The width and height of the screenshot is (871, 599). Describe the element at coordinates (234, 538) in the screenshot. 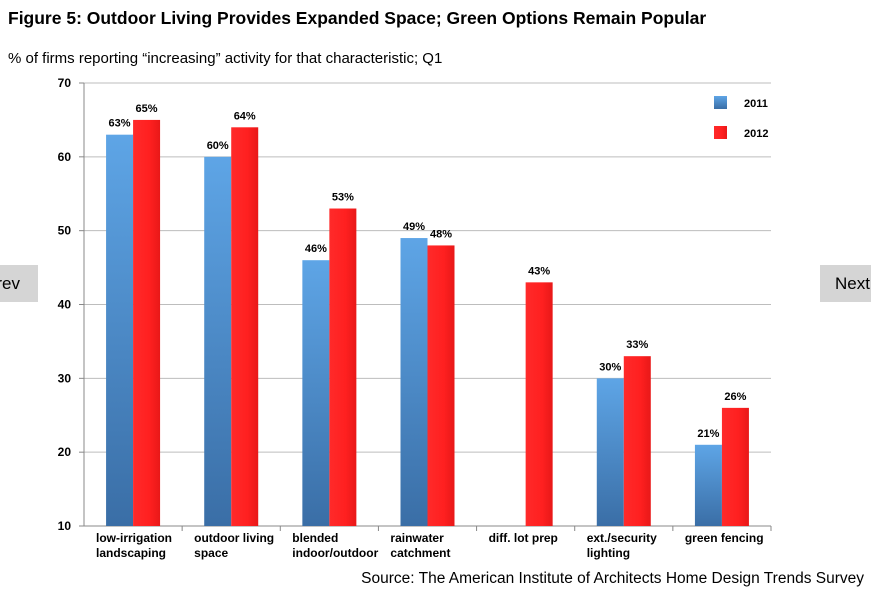

I see `x-tick-label: outdoor living` at that location.